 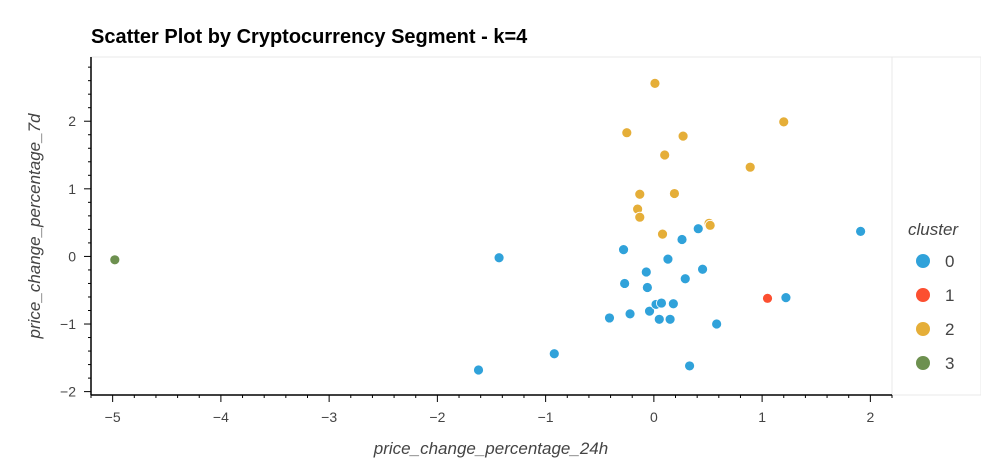 What do you see at coordinates (762, 417) in the screenshot?
I see `x-tick-label: 1` at bounding box center [762, 417].